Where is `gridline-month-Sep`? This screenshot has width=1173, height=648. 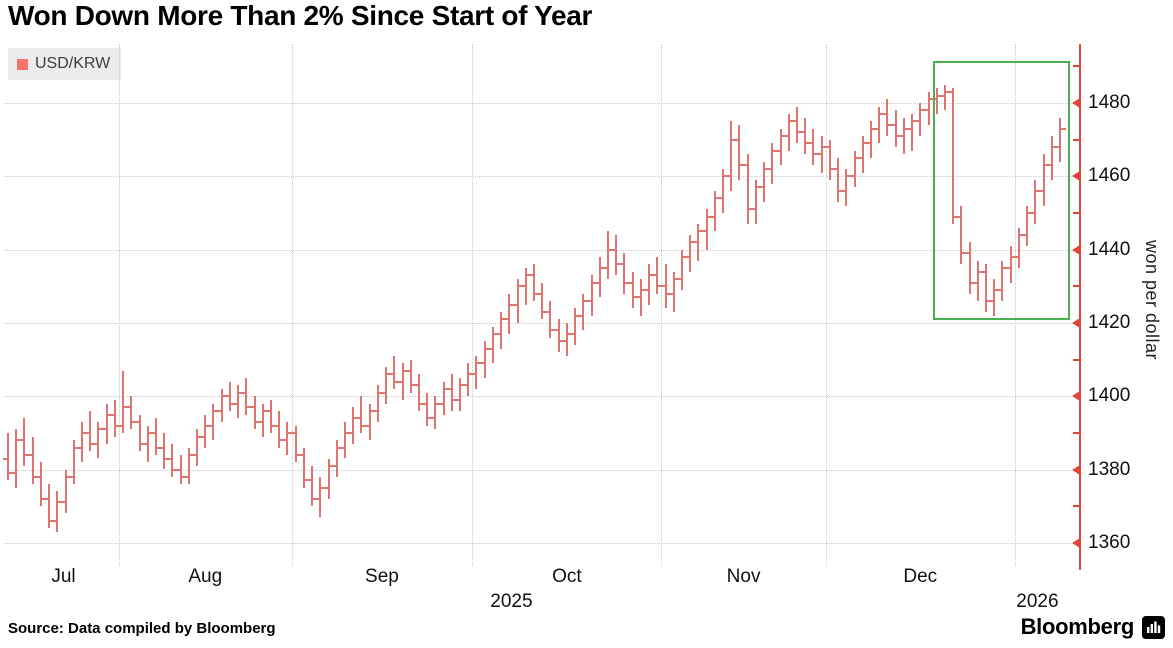 gridline-month-Sep is located at coordinates (292, 305).